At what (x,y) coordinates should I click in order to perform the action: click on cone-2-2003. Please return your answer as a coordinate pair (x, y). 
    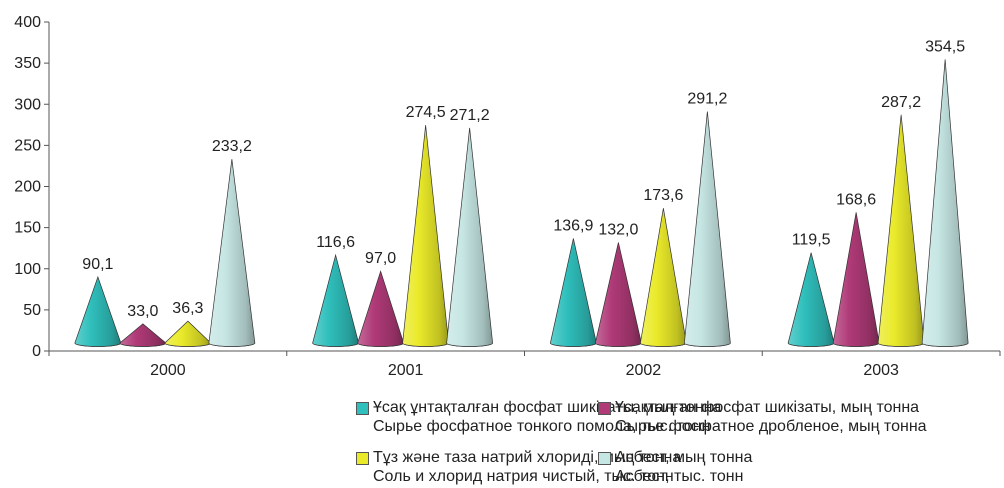
    Looking at the image, I should click on (856, 279).